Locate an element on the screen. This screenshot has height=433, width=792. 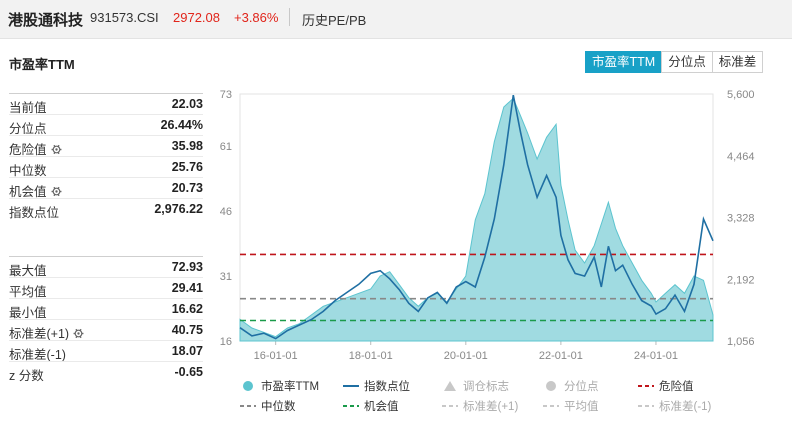
legend-item: 市盈率TTM is located at coordinates (279, 386).